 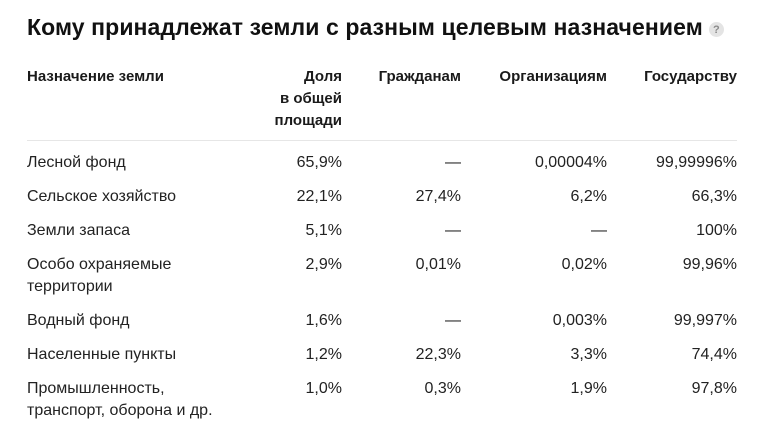 What do you see at coordinates (705, 320) in the screenshot?
I see `cell-state: 99,997%` at bounding box center [705, 320].